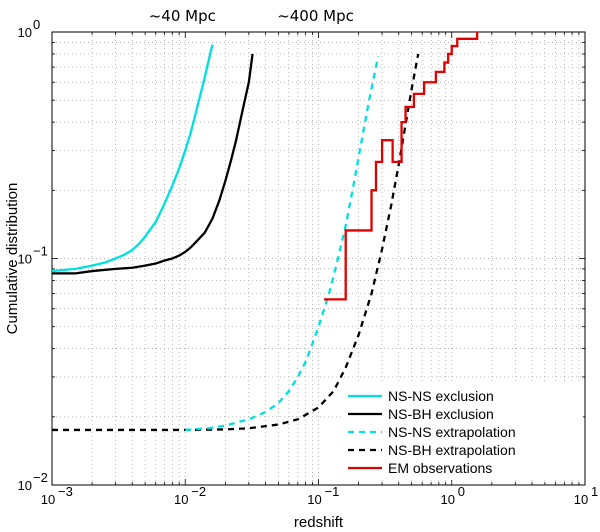 The width and height of the screenshot is (600, 532). What do you see at coordinates (40, 251) in the screenshot?
I see `y-tick-exponent: −1` at bounding box center [40, 251].